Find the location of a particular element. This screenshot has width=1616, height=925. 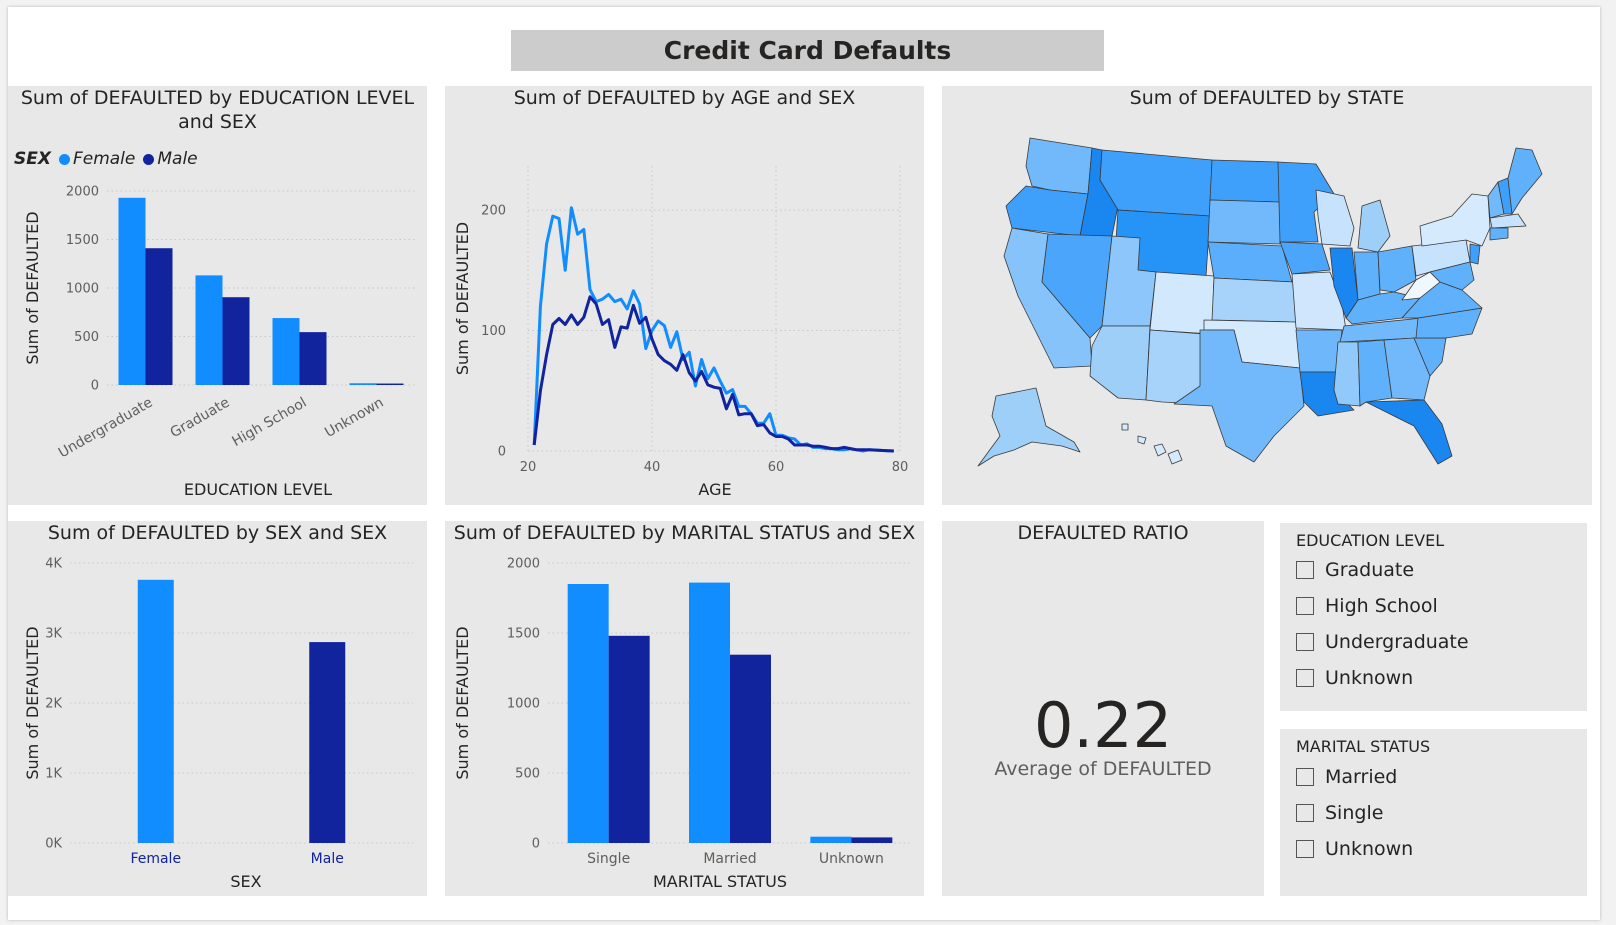

option-label: Graduate is located at coordinates (1370, 570).